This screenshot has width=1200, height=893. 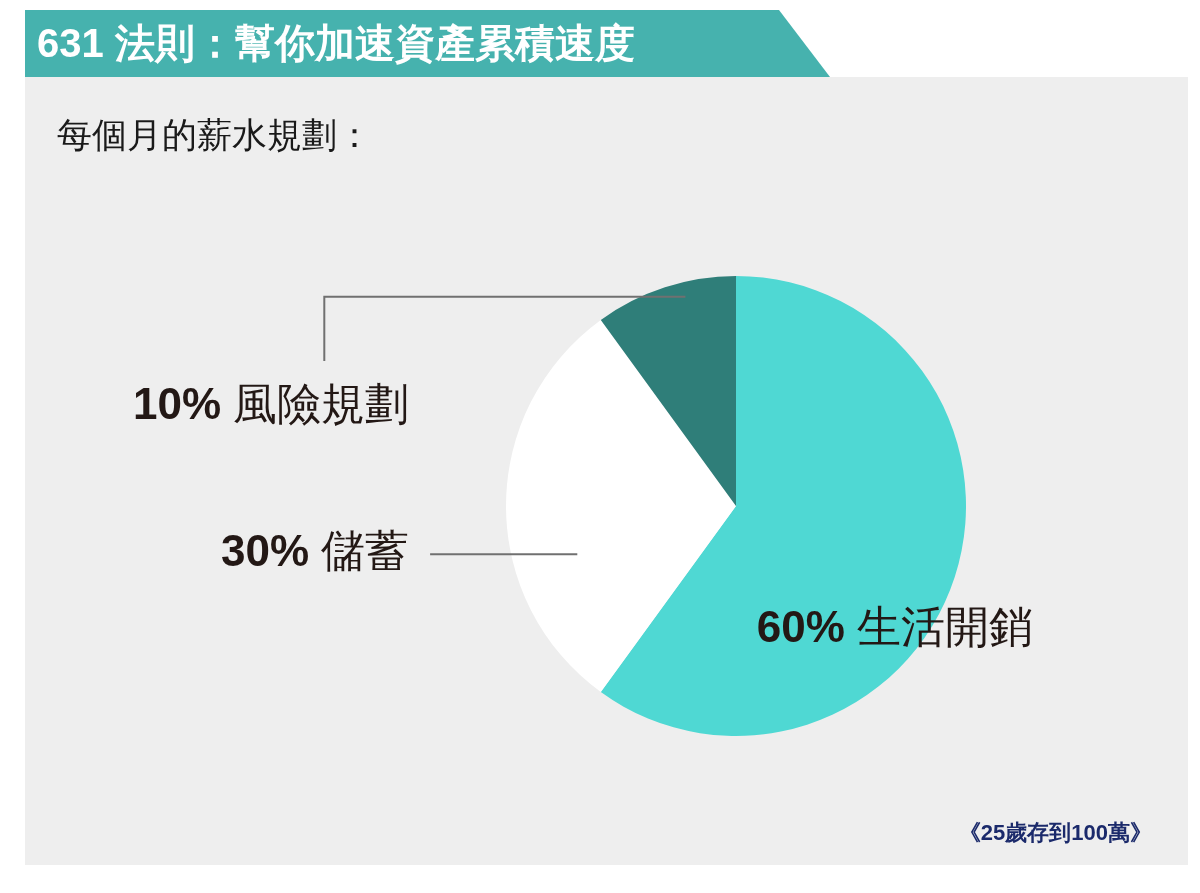 What do you see at coordinates (214, 135) in the screenshot?
I see `chart-subtitle: 每個月的薪水規劃：` at bounding box center [214, 135].